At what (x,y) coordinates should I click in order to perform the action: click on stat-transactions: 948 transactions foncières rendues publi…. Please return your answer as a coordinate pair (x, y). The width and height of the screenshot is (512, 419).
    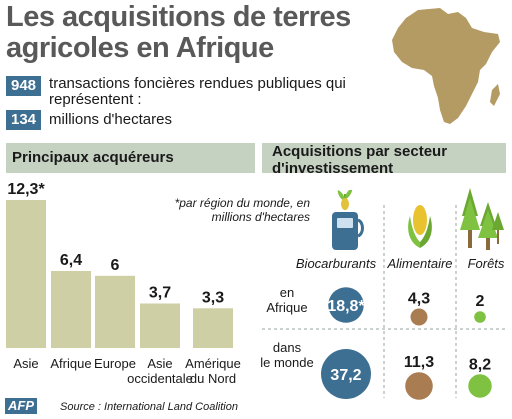
    Looking at the image, I should click on (197, 92).